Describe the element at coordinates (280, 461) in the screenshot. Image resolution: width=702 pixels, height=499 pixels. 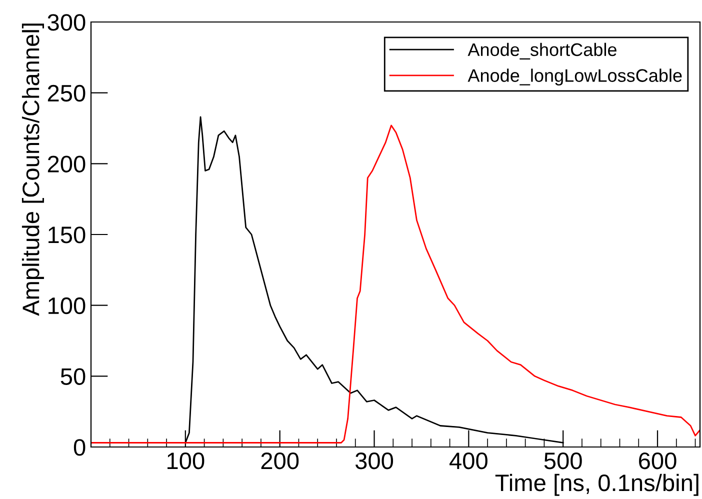
I see `x-tick-label: 200` at that location.